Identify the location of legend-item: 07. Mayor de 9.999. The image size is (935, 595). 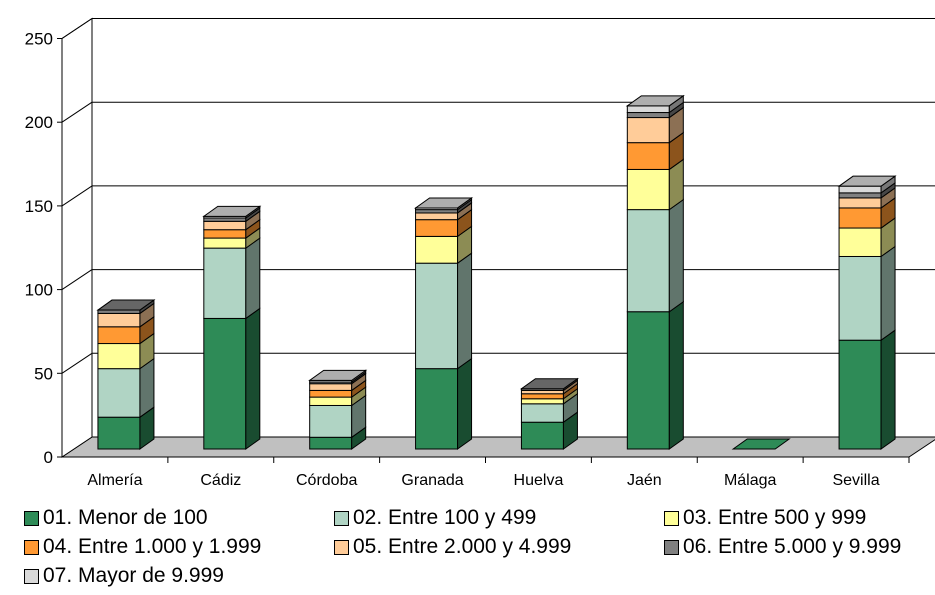
(124, 576).